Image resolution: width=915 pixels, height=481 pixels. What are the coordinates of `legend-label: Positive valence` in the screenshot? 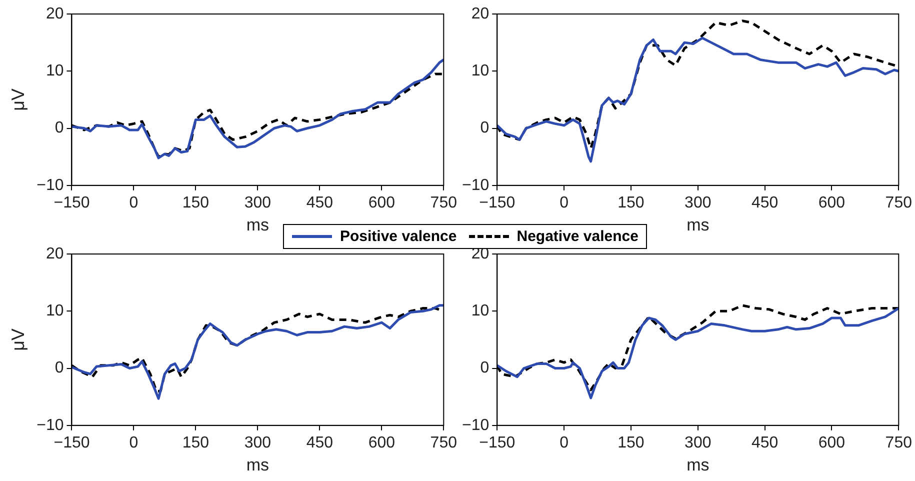 It's located at (398, 236).